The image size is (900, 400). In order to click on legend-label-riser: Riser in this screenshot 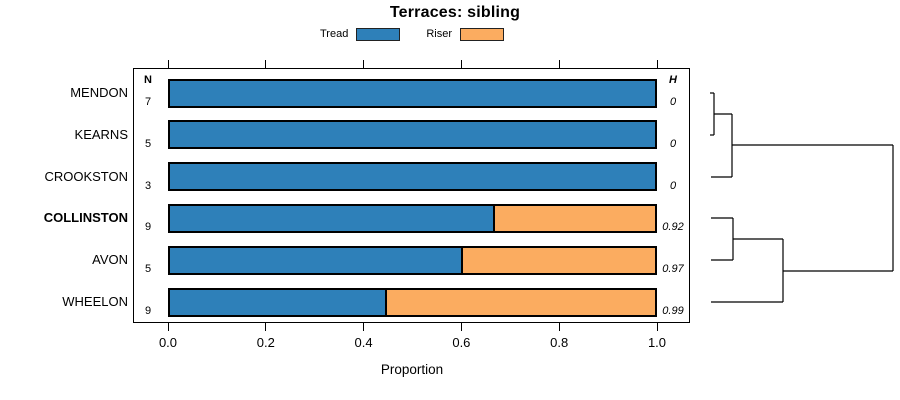, I will do `click(439, 34)`.